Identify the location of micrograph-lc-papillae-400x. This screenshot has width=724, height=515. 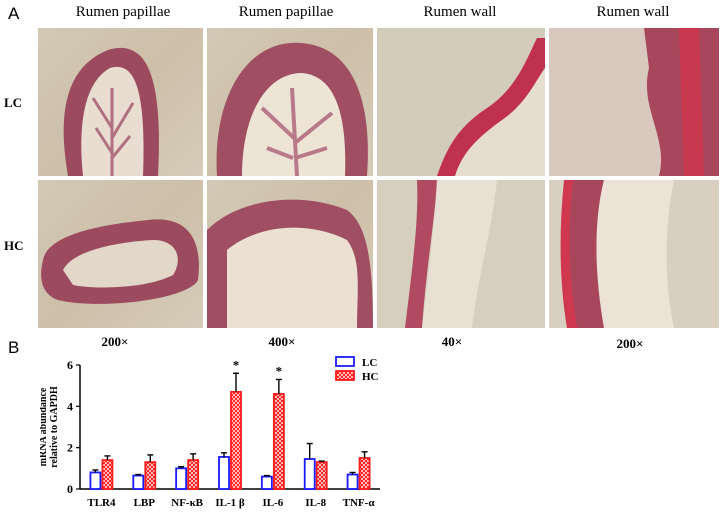
(290, 102).